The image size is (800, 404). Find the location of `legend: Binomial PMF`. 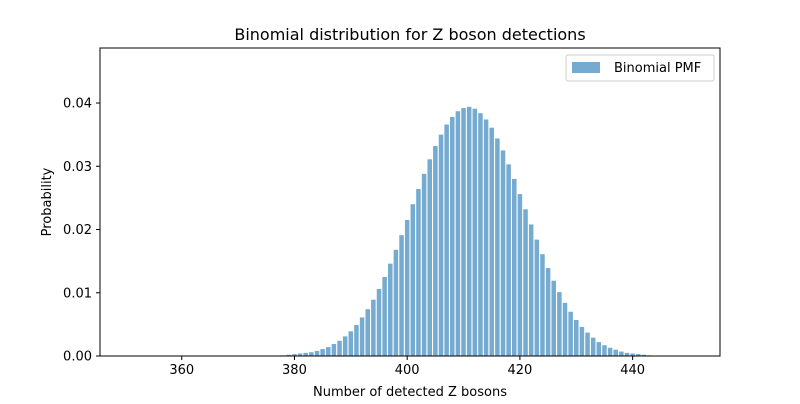

legend: Binomial PMF is located at coordinates (640, 68).